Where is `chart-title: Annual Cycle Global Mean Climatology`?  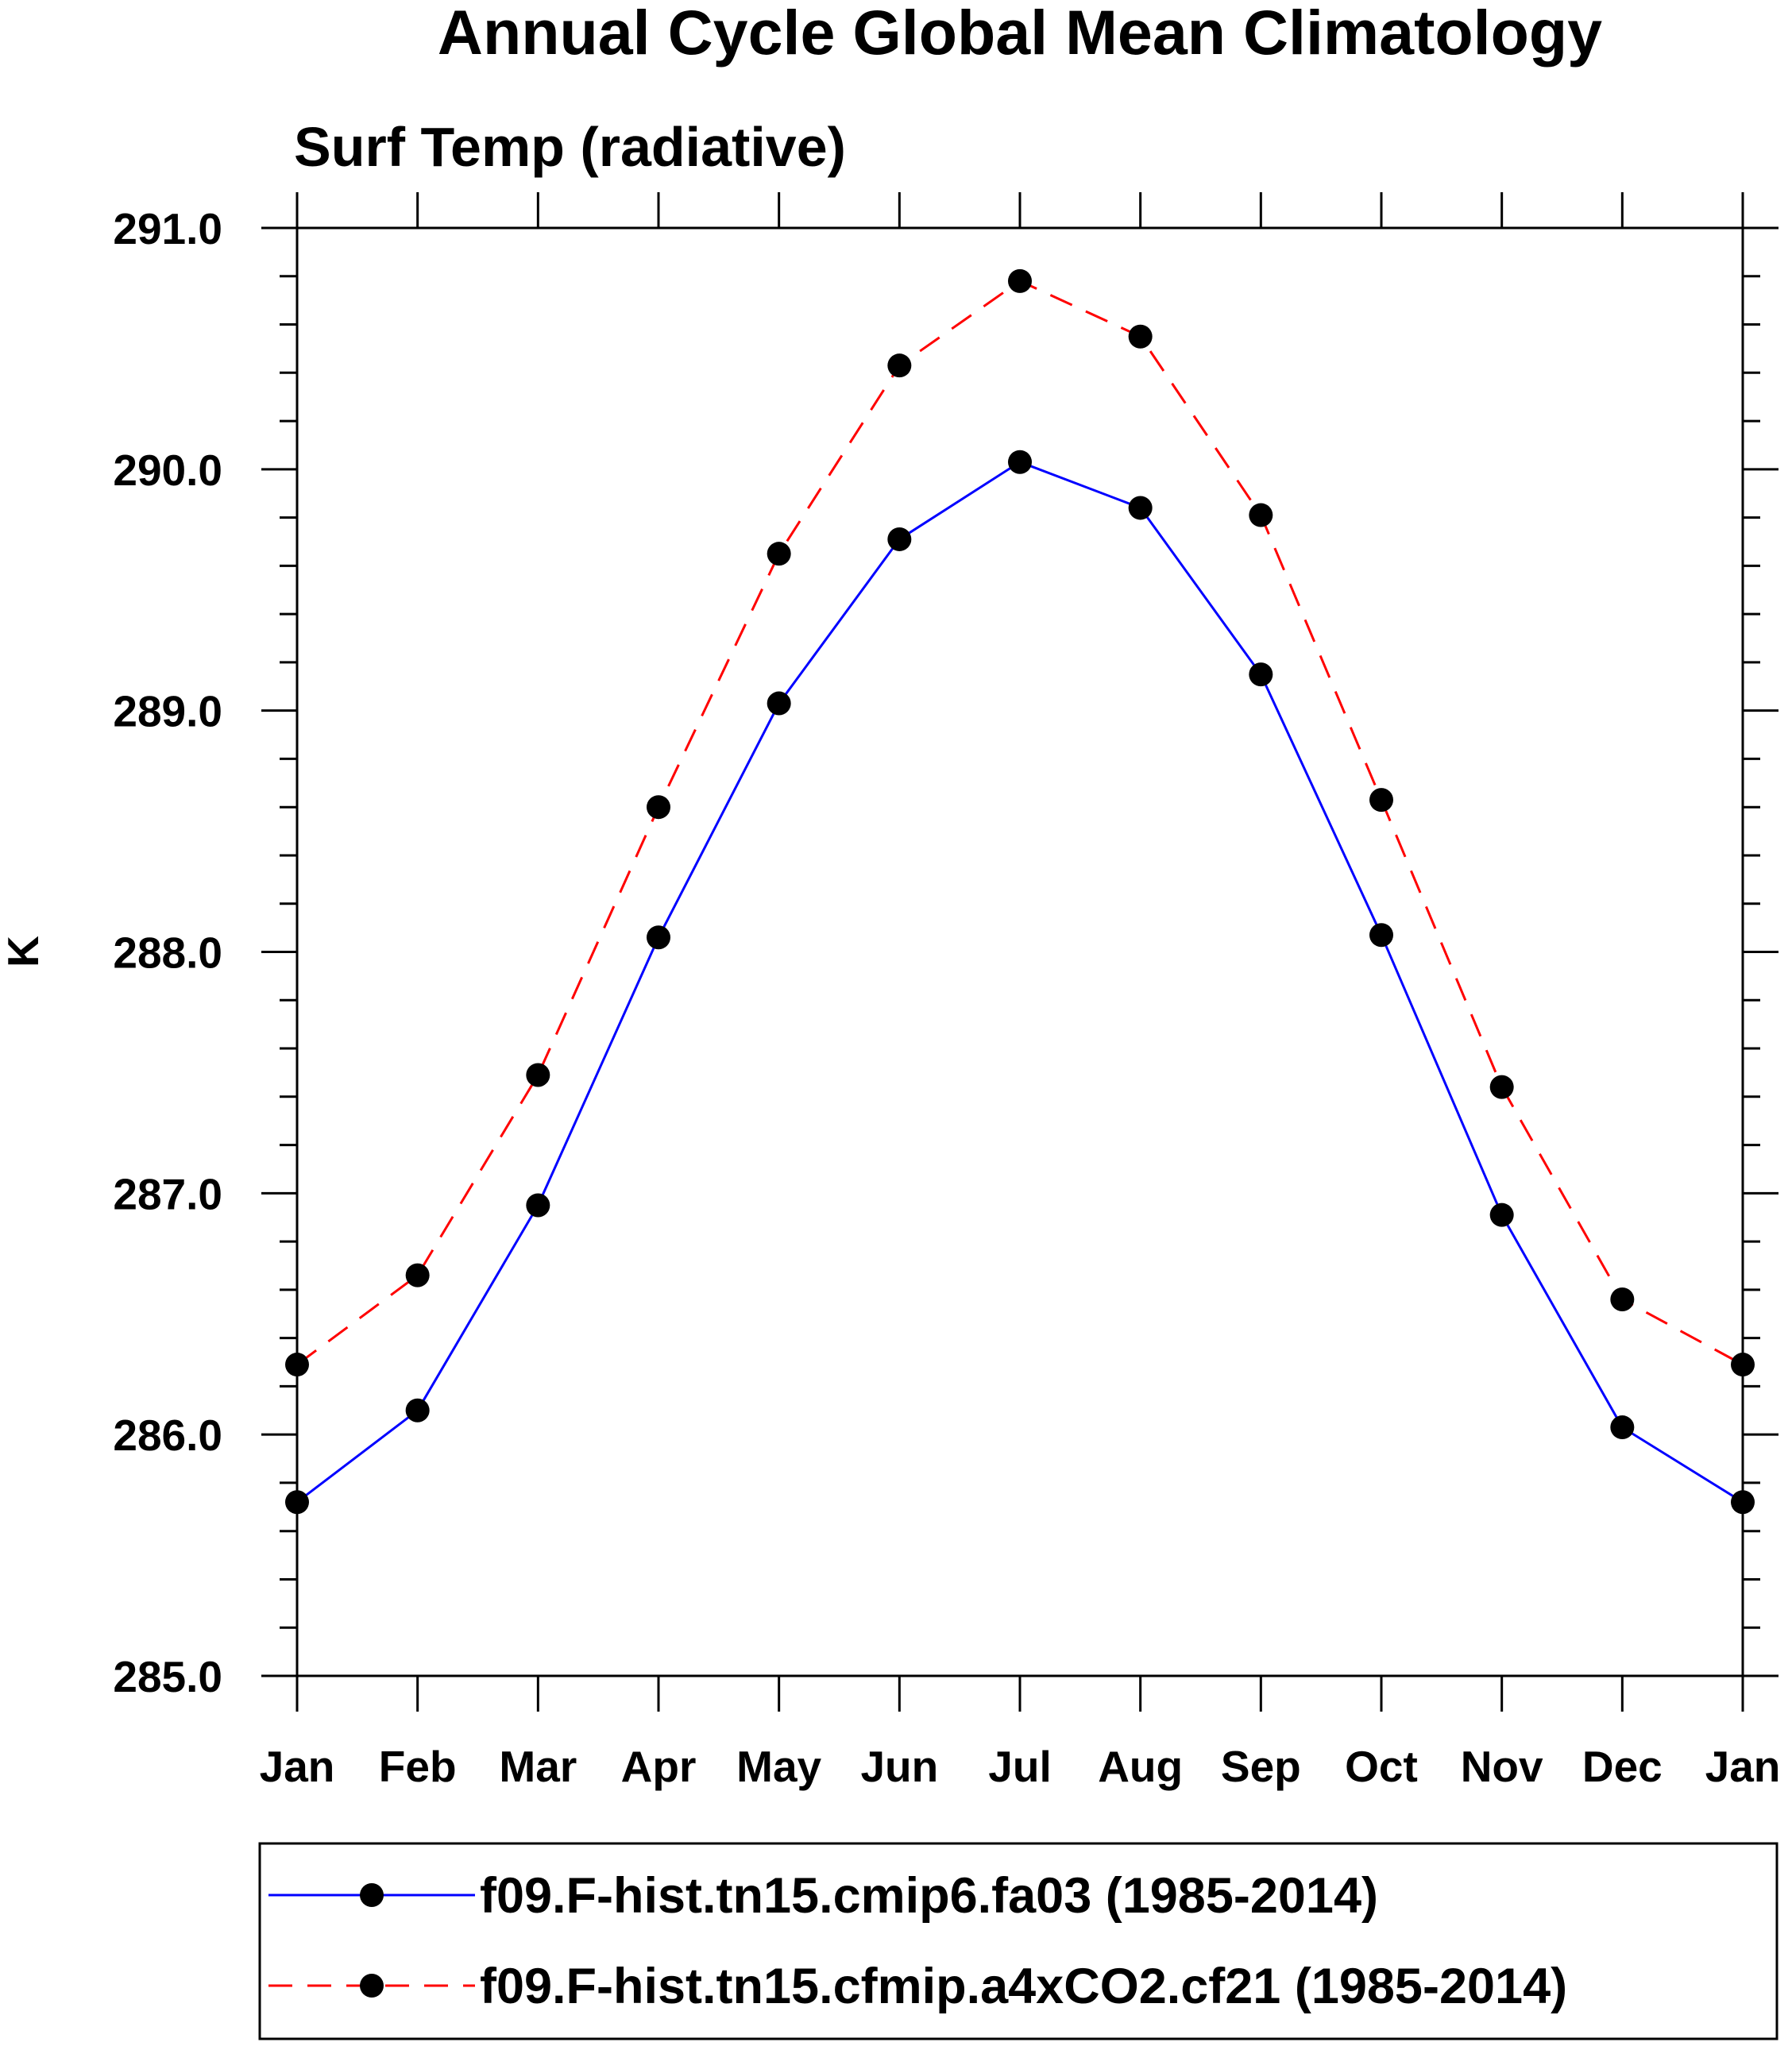
chart-title: Annual Cycle Global Mean Climatology is located at coordinates (1020, 34).